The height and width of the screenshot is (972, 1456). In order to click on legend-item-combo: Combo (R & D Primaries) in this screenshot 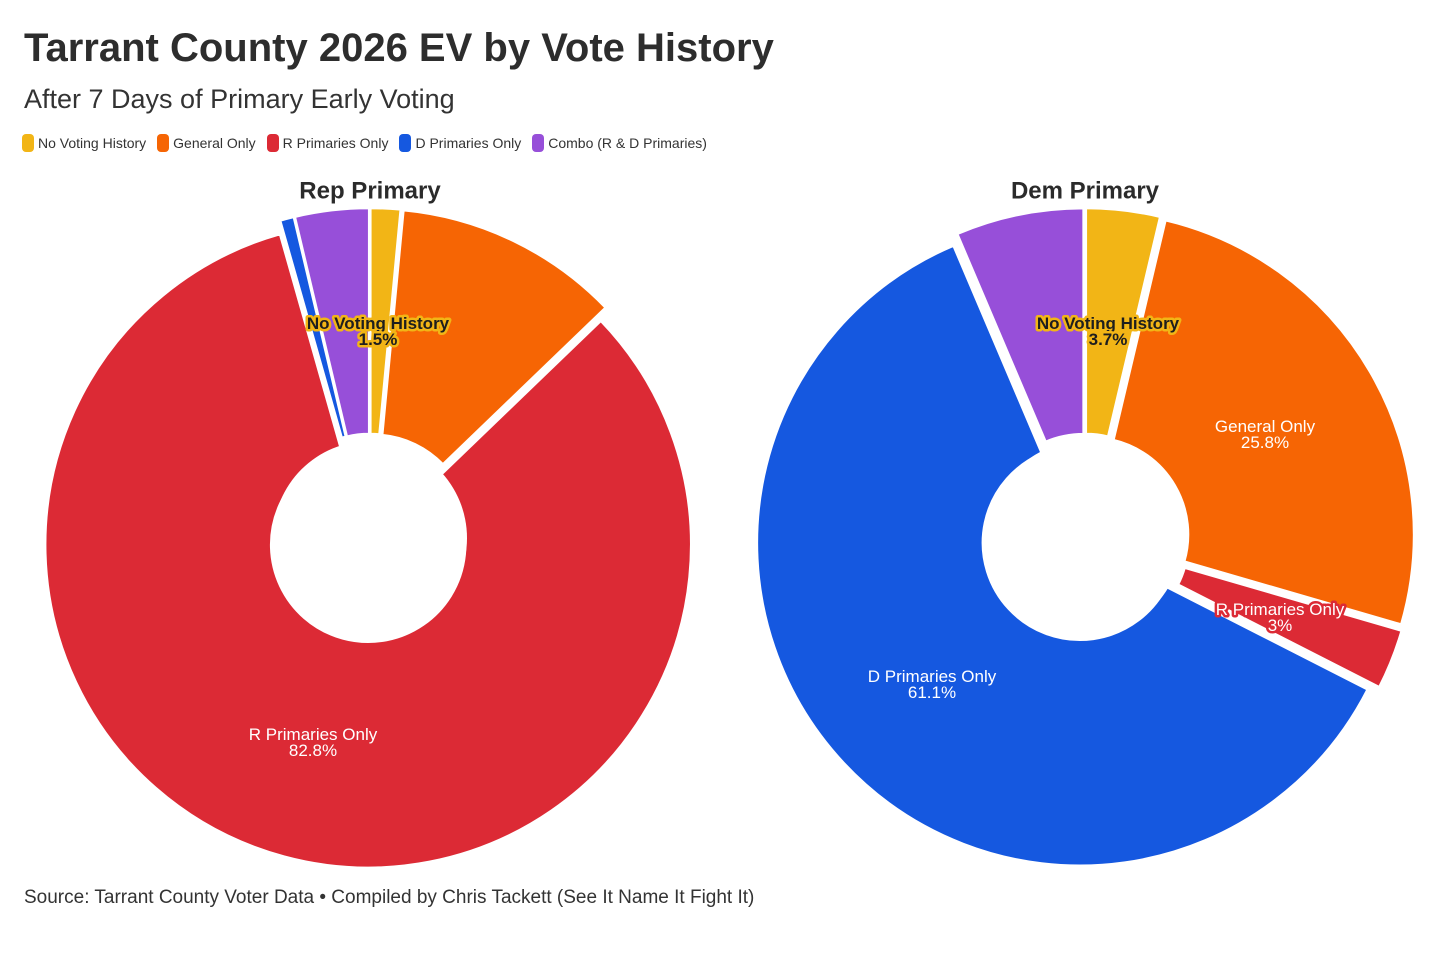, I will do `click(619, 143)`.